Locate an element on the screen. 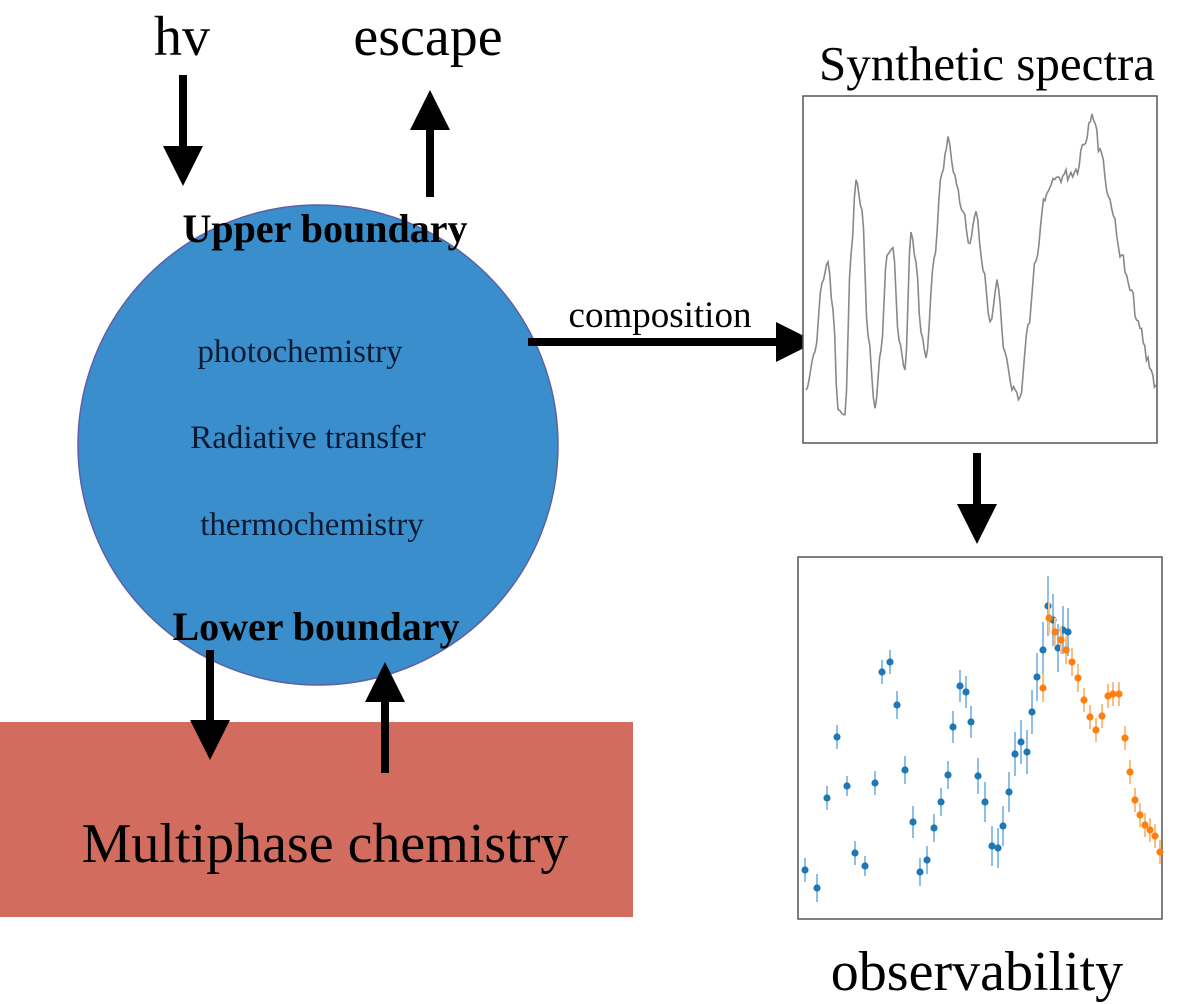 This screenshot has height=1004, width=1200. multiphase-chemistry-block is located at coordinates (316, 819).